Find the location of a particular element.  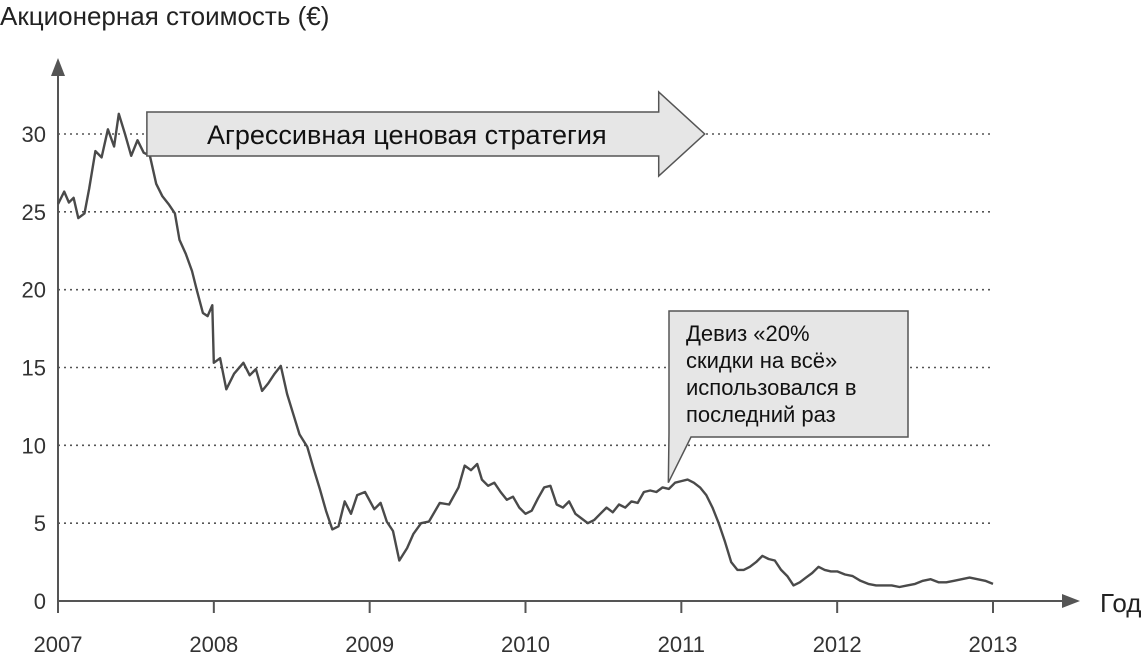

y-tick-label: 15 is located at coordinates (34, 368).